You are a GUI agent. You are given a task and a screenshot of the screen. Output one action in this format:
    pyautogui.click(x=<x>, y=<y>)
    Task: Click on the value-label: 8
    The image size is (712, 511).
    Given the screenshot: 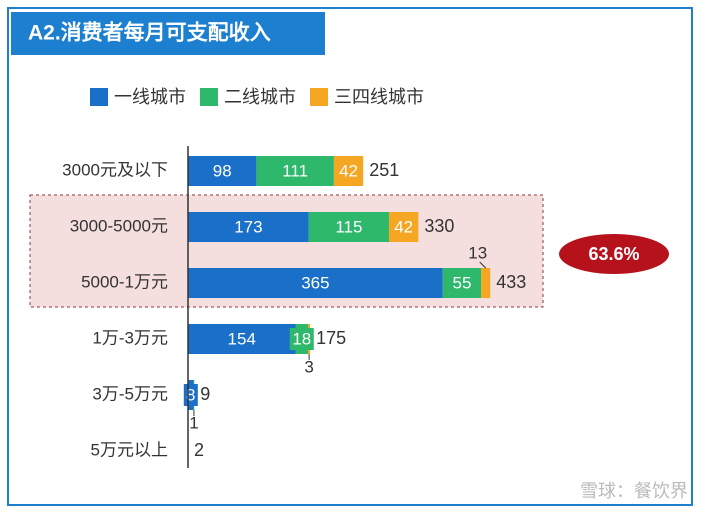 What is the action you would take?
    pyautogui.click(x=190, y=394)
    